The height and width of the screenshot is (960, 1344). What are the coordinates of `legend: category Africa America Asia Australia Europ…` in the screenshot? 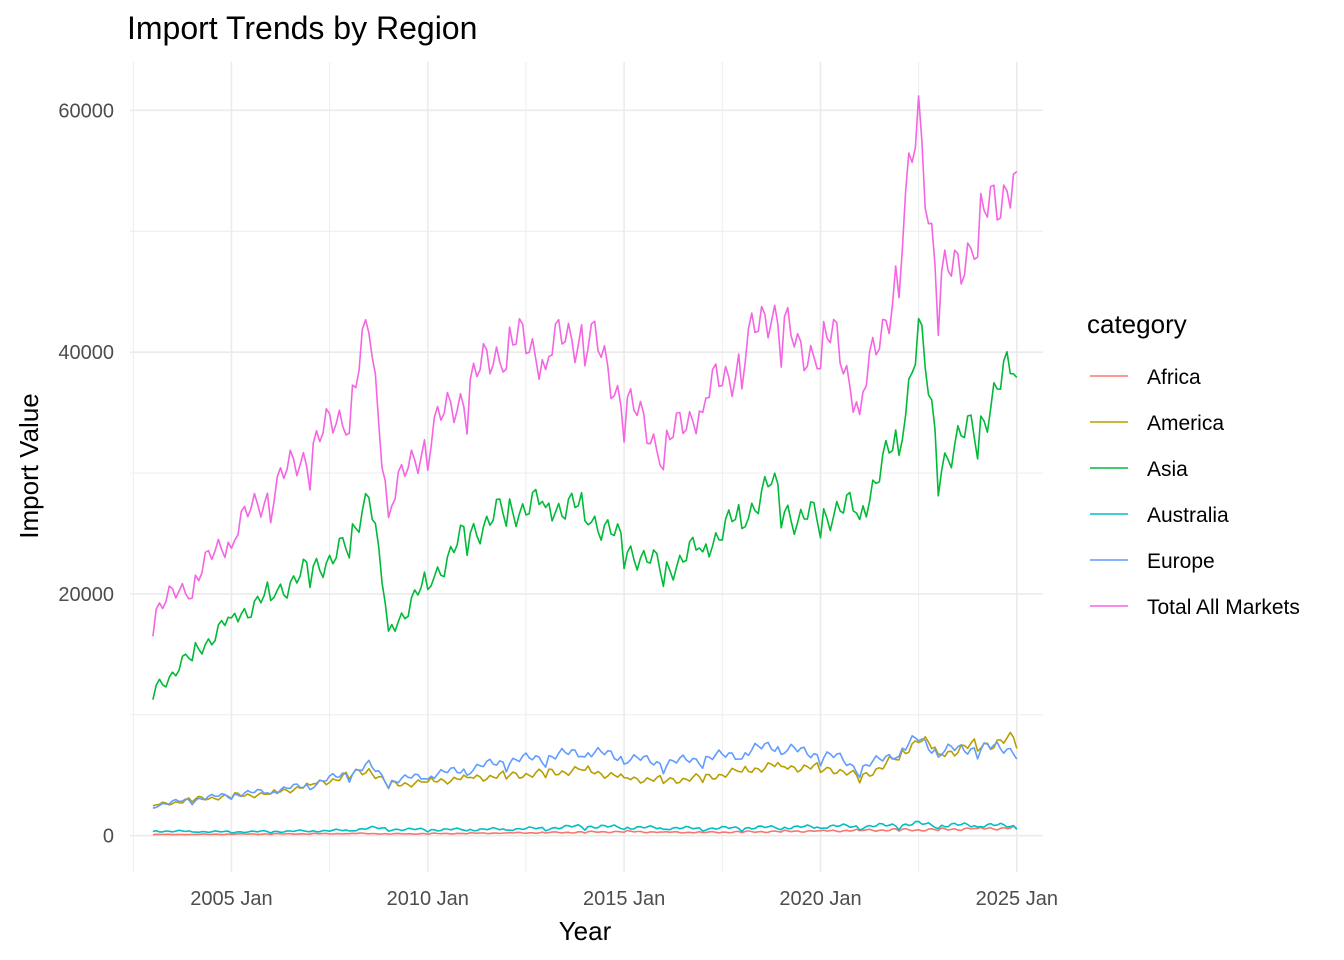 It's located at (1193, 464).